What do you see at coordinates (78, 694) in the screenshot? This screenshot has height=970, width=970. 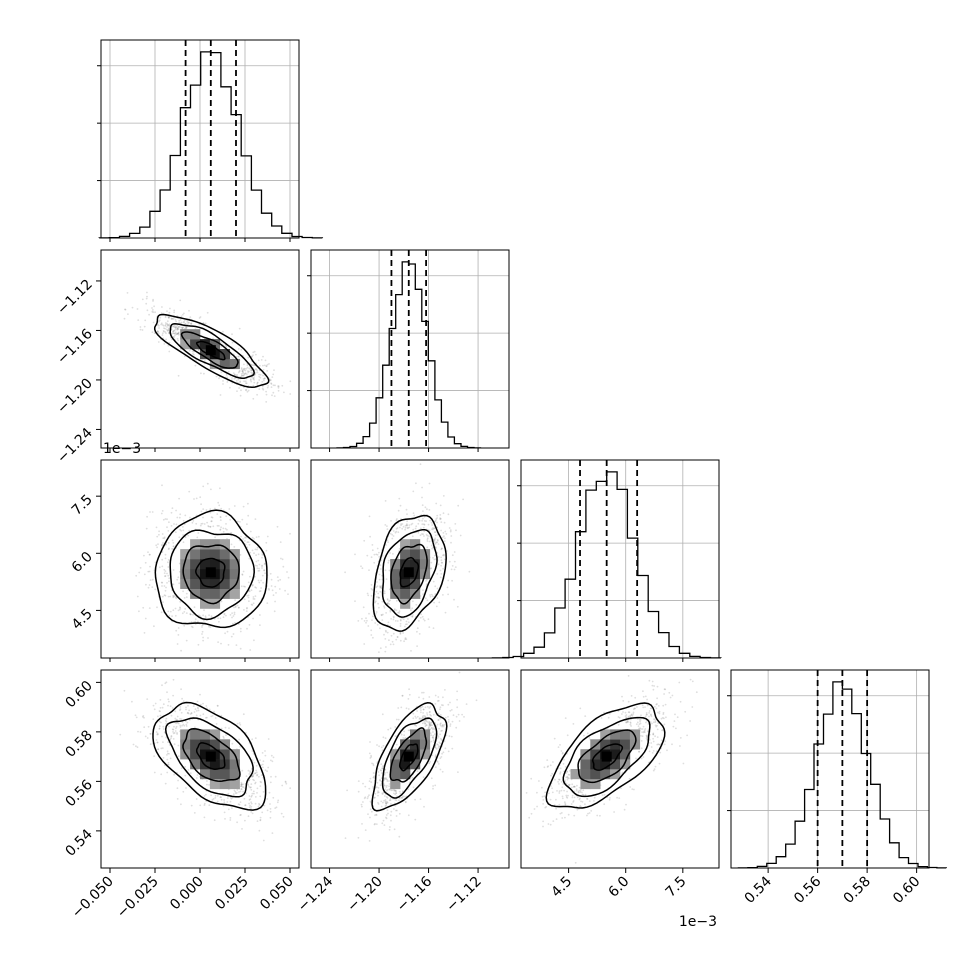 I see `y-tick-label: 0.60` at bounding box center [78, 694].